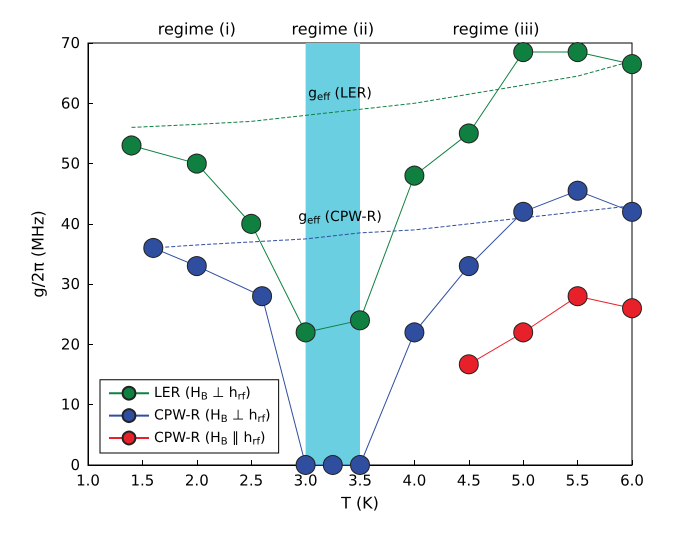 Image resolution: width=685 pixels, height=535 pixels. I want to click on y-tick-label: 10, so click(70, 405).